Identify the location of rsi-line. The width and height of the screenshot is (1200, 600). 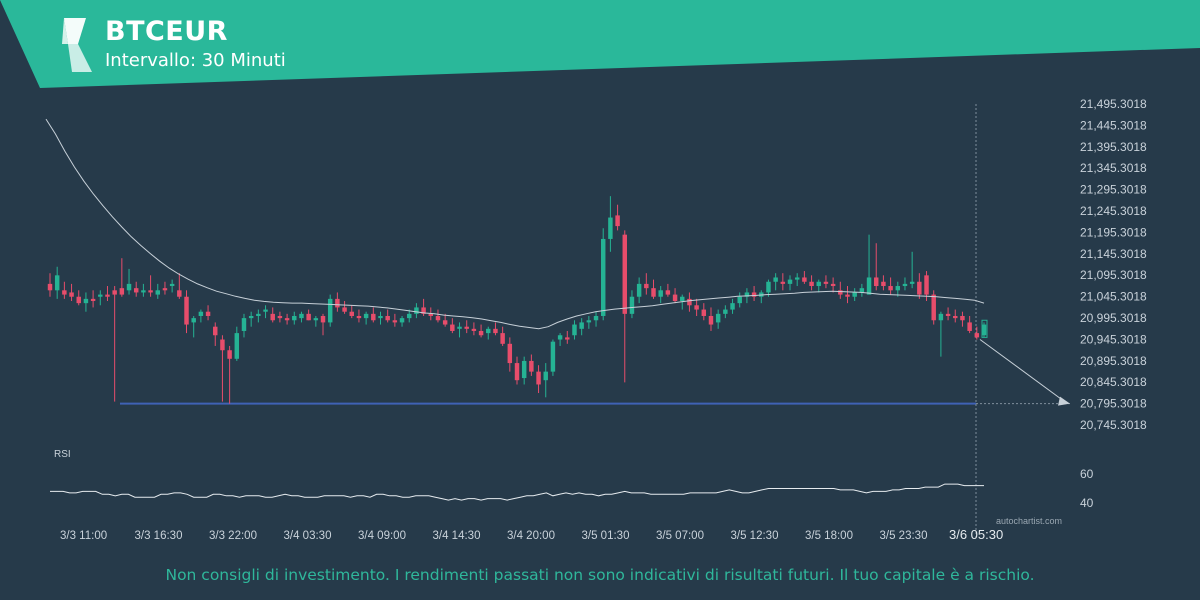
(517, 492).